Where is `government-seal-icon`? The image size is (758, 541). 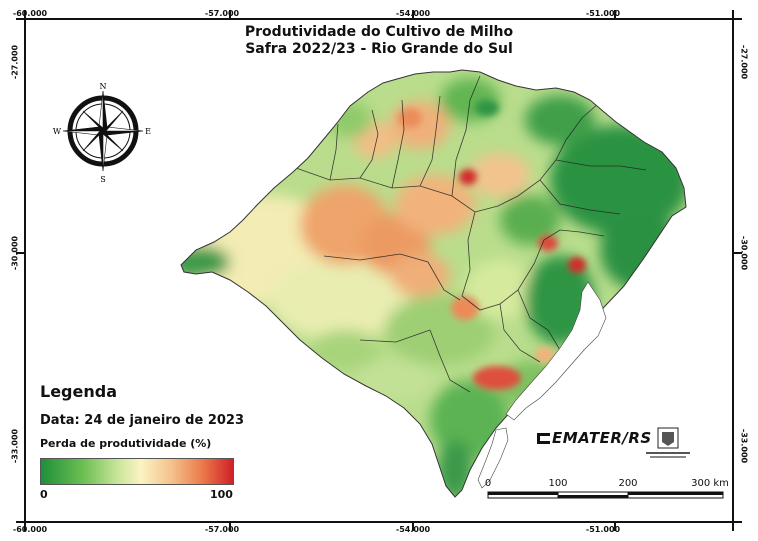 government-seal-icon is located at coordinates (668, 442).